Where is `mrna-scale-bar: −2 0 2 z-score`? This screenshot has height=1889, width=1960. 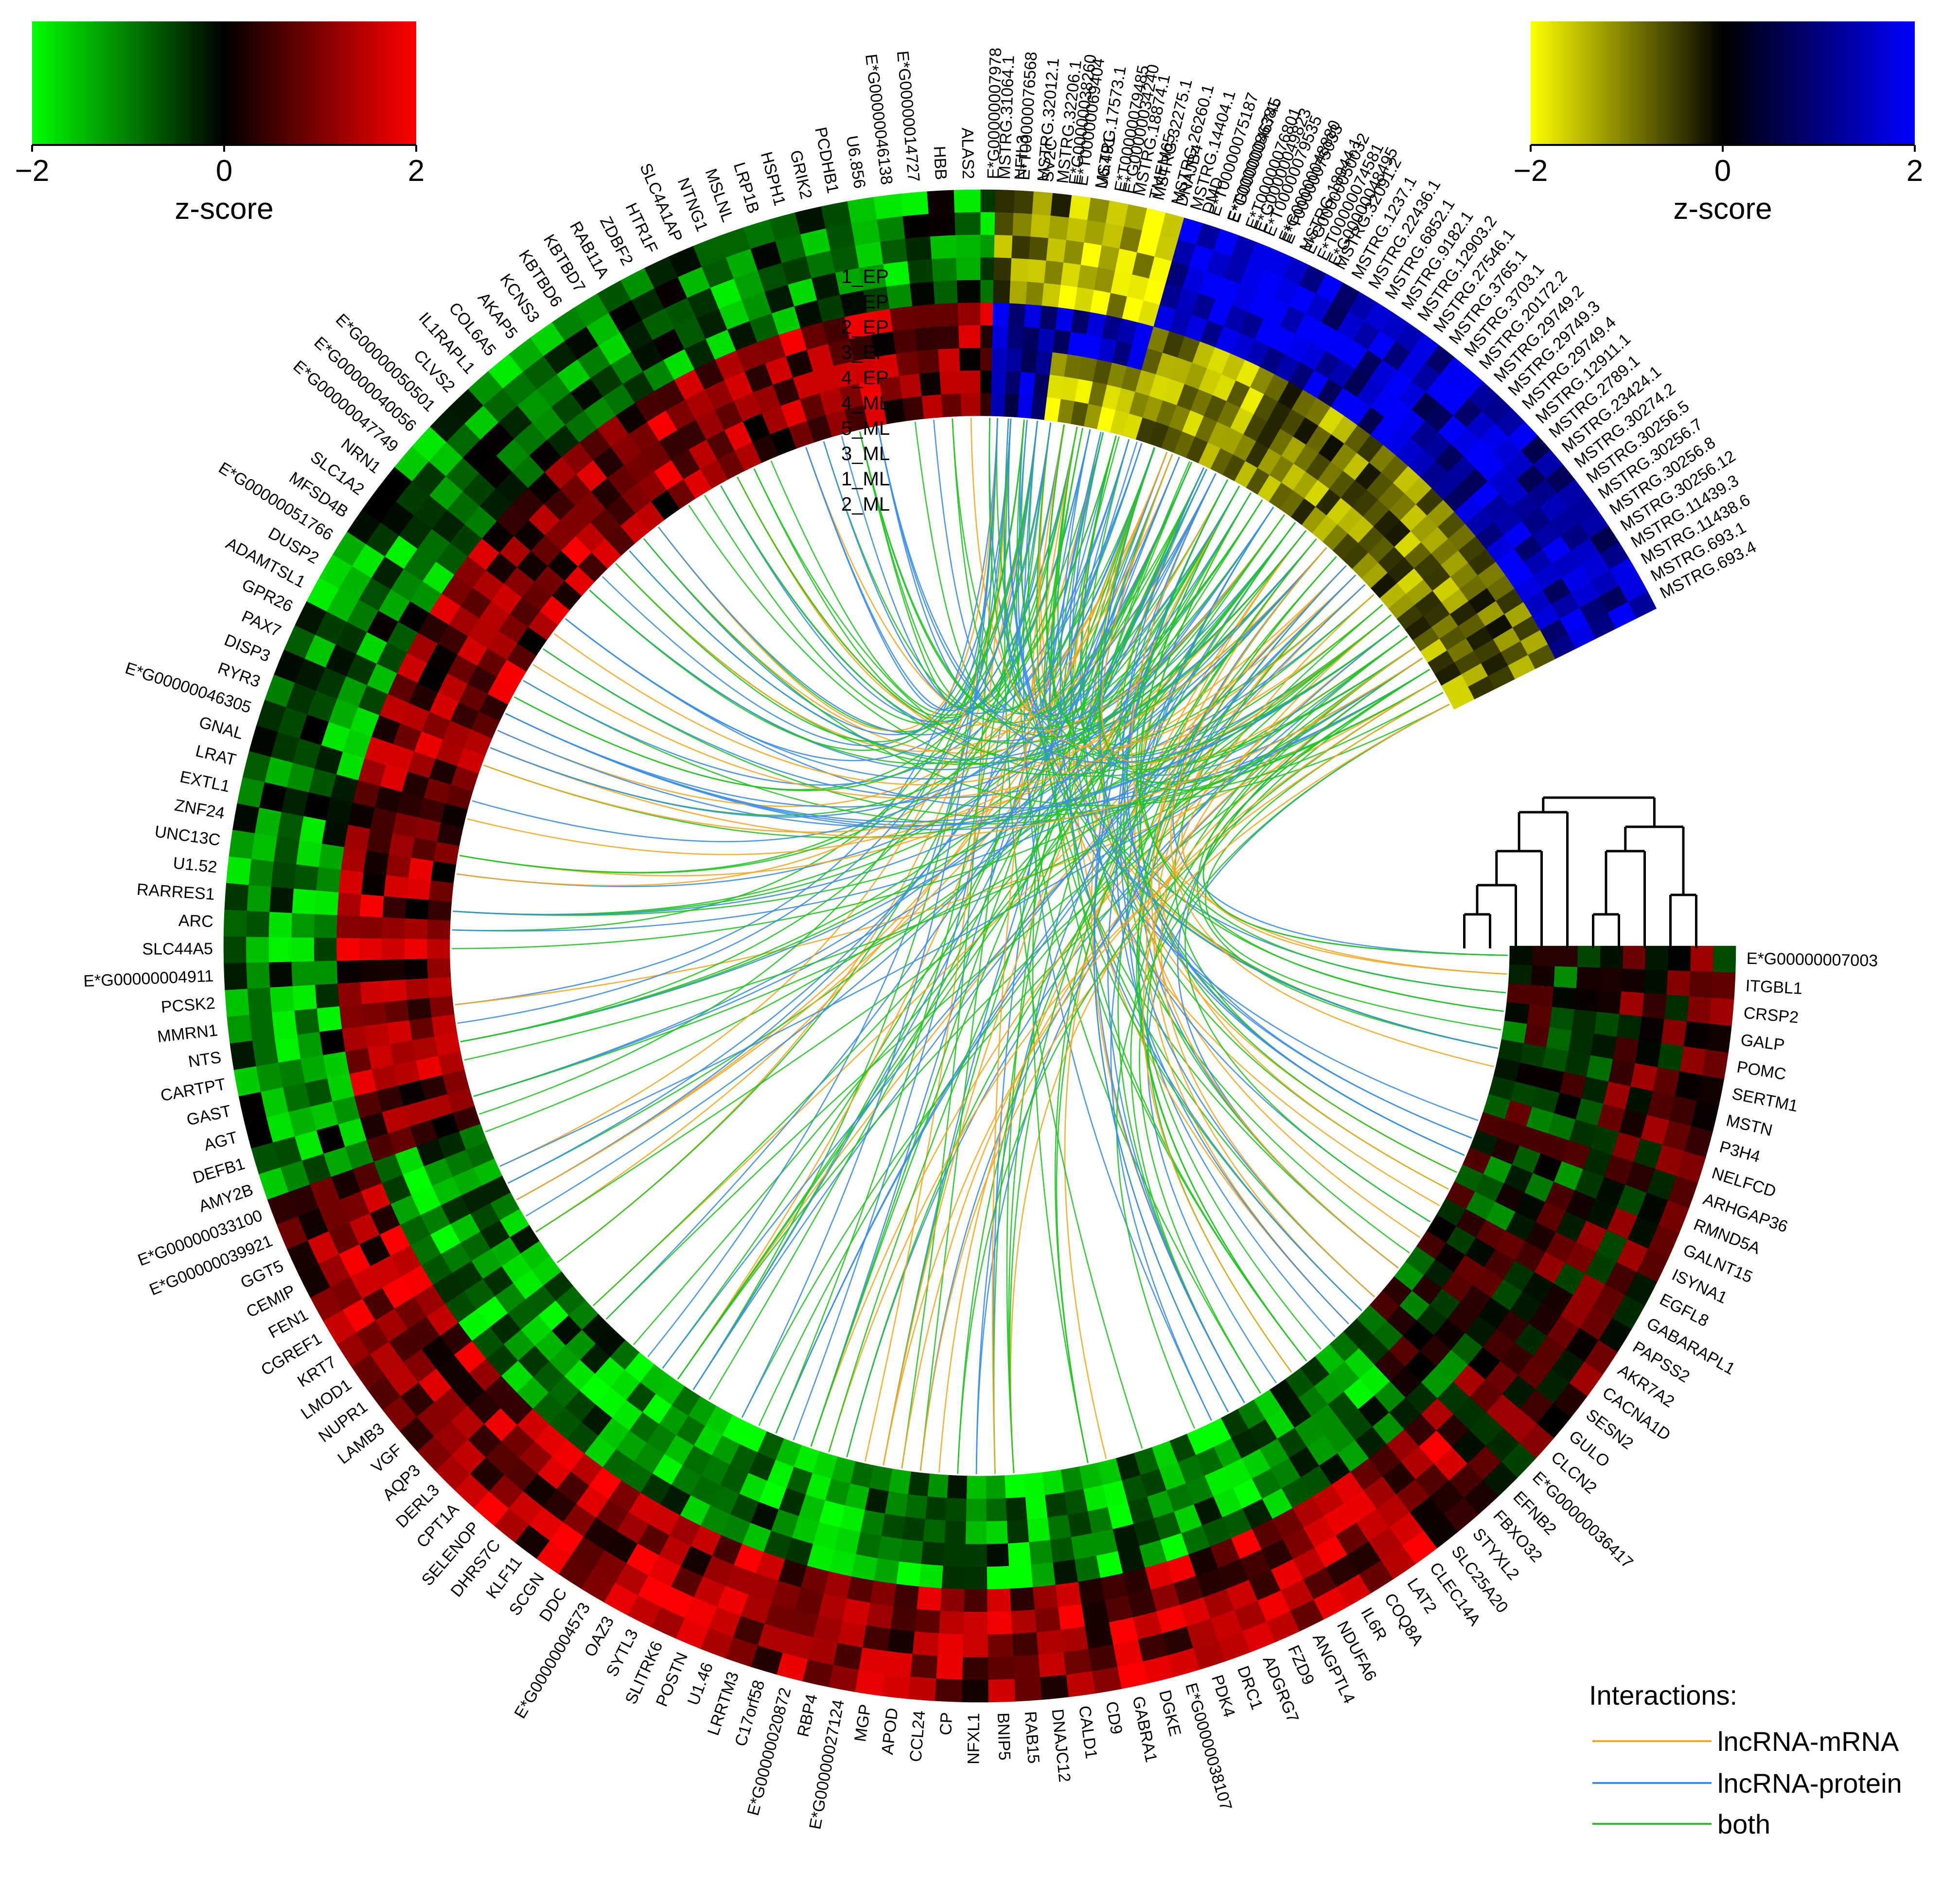 mrna-scale-bar: −2 0 2 z-score is located at coordinates (220, 124).